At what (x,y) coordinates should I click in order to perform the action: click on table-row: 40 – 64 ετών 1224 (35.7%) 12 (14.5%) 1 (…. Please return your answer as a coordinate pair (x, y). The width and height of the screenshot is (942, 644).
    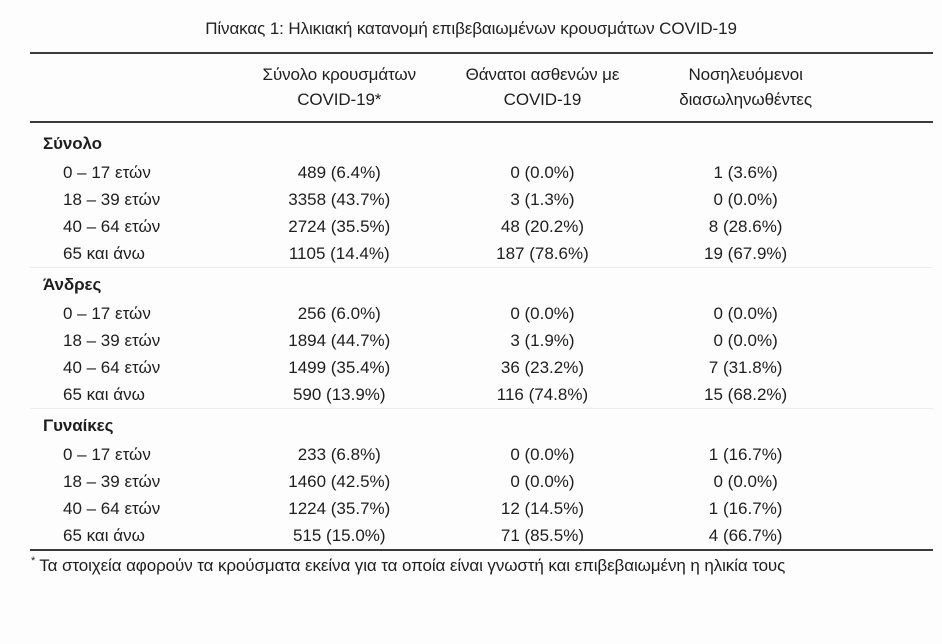
    Looking at the image, I should click on (481, 508).